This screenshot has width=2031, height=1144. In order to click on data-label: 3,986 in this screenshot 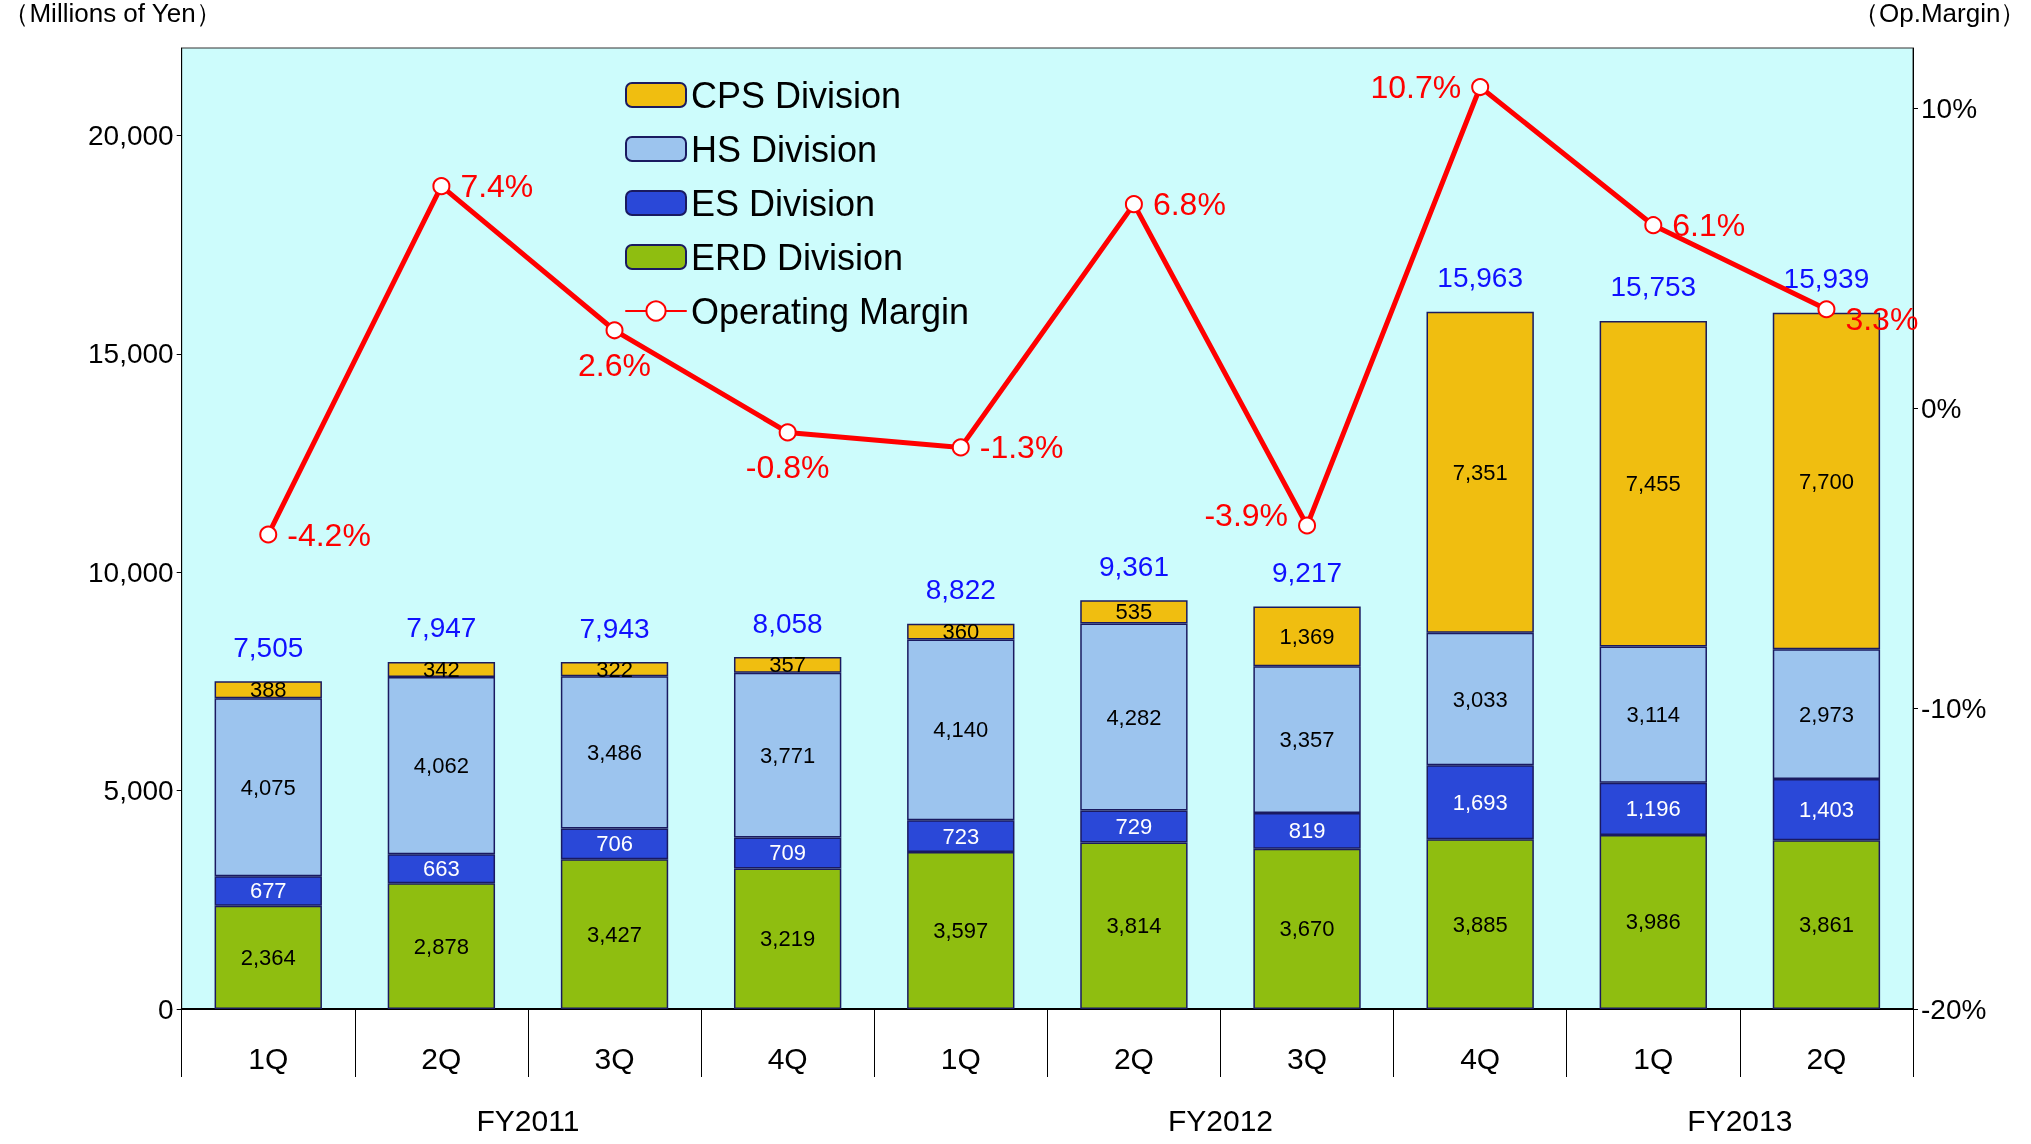, I will do `click(1653, 922)`.